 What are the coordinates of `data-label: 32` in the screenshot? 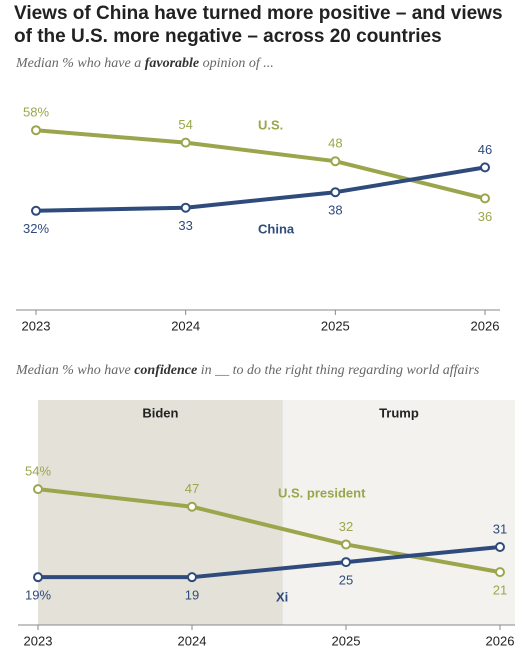 It's located at (346, 526).